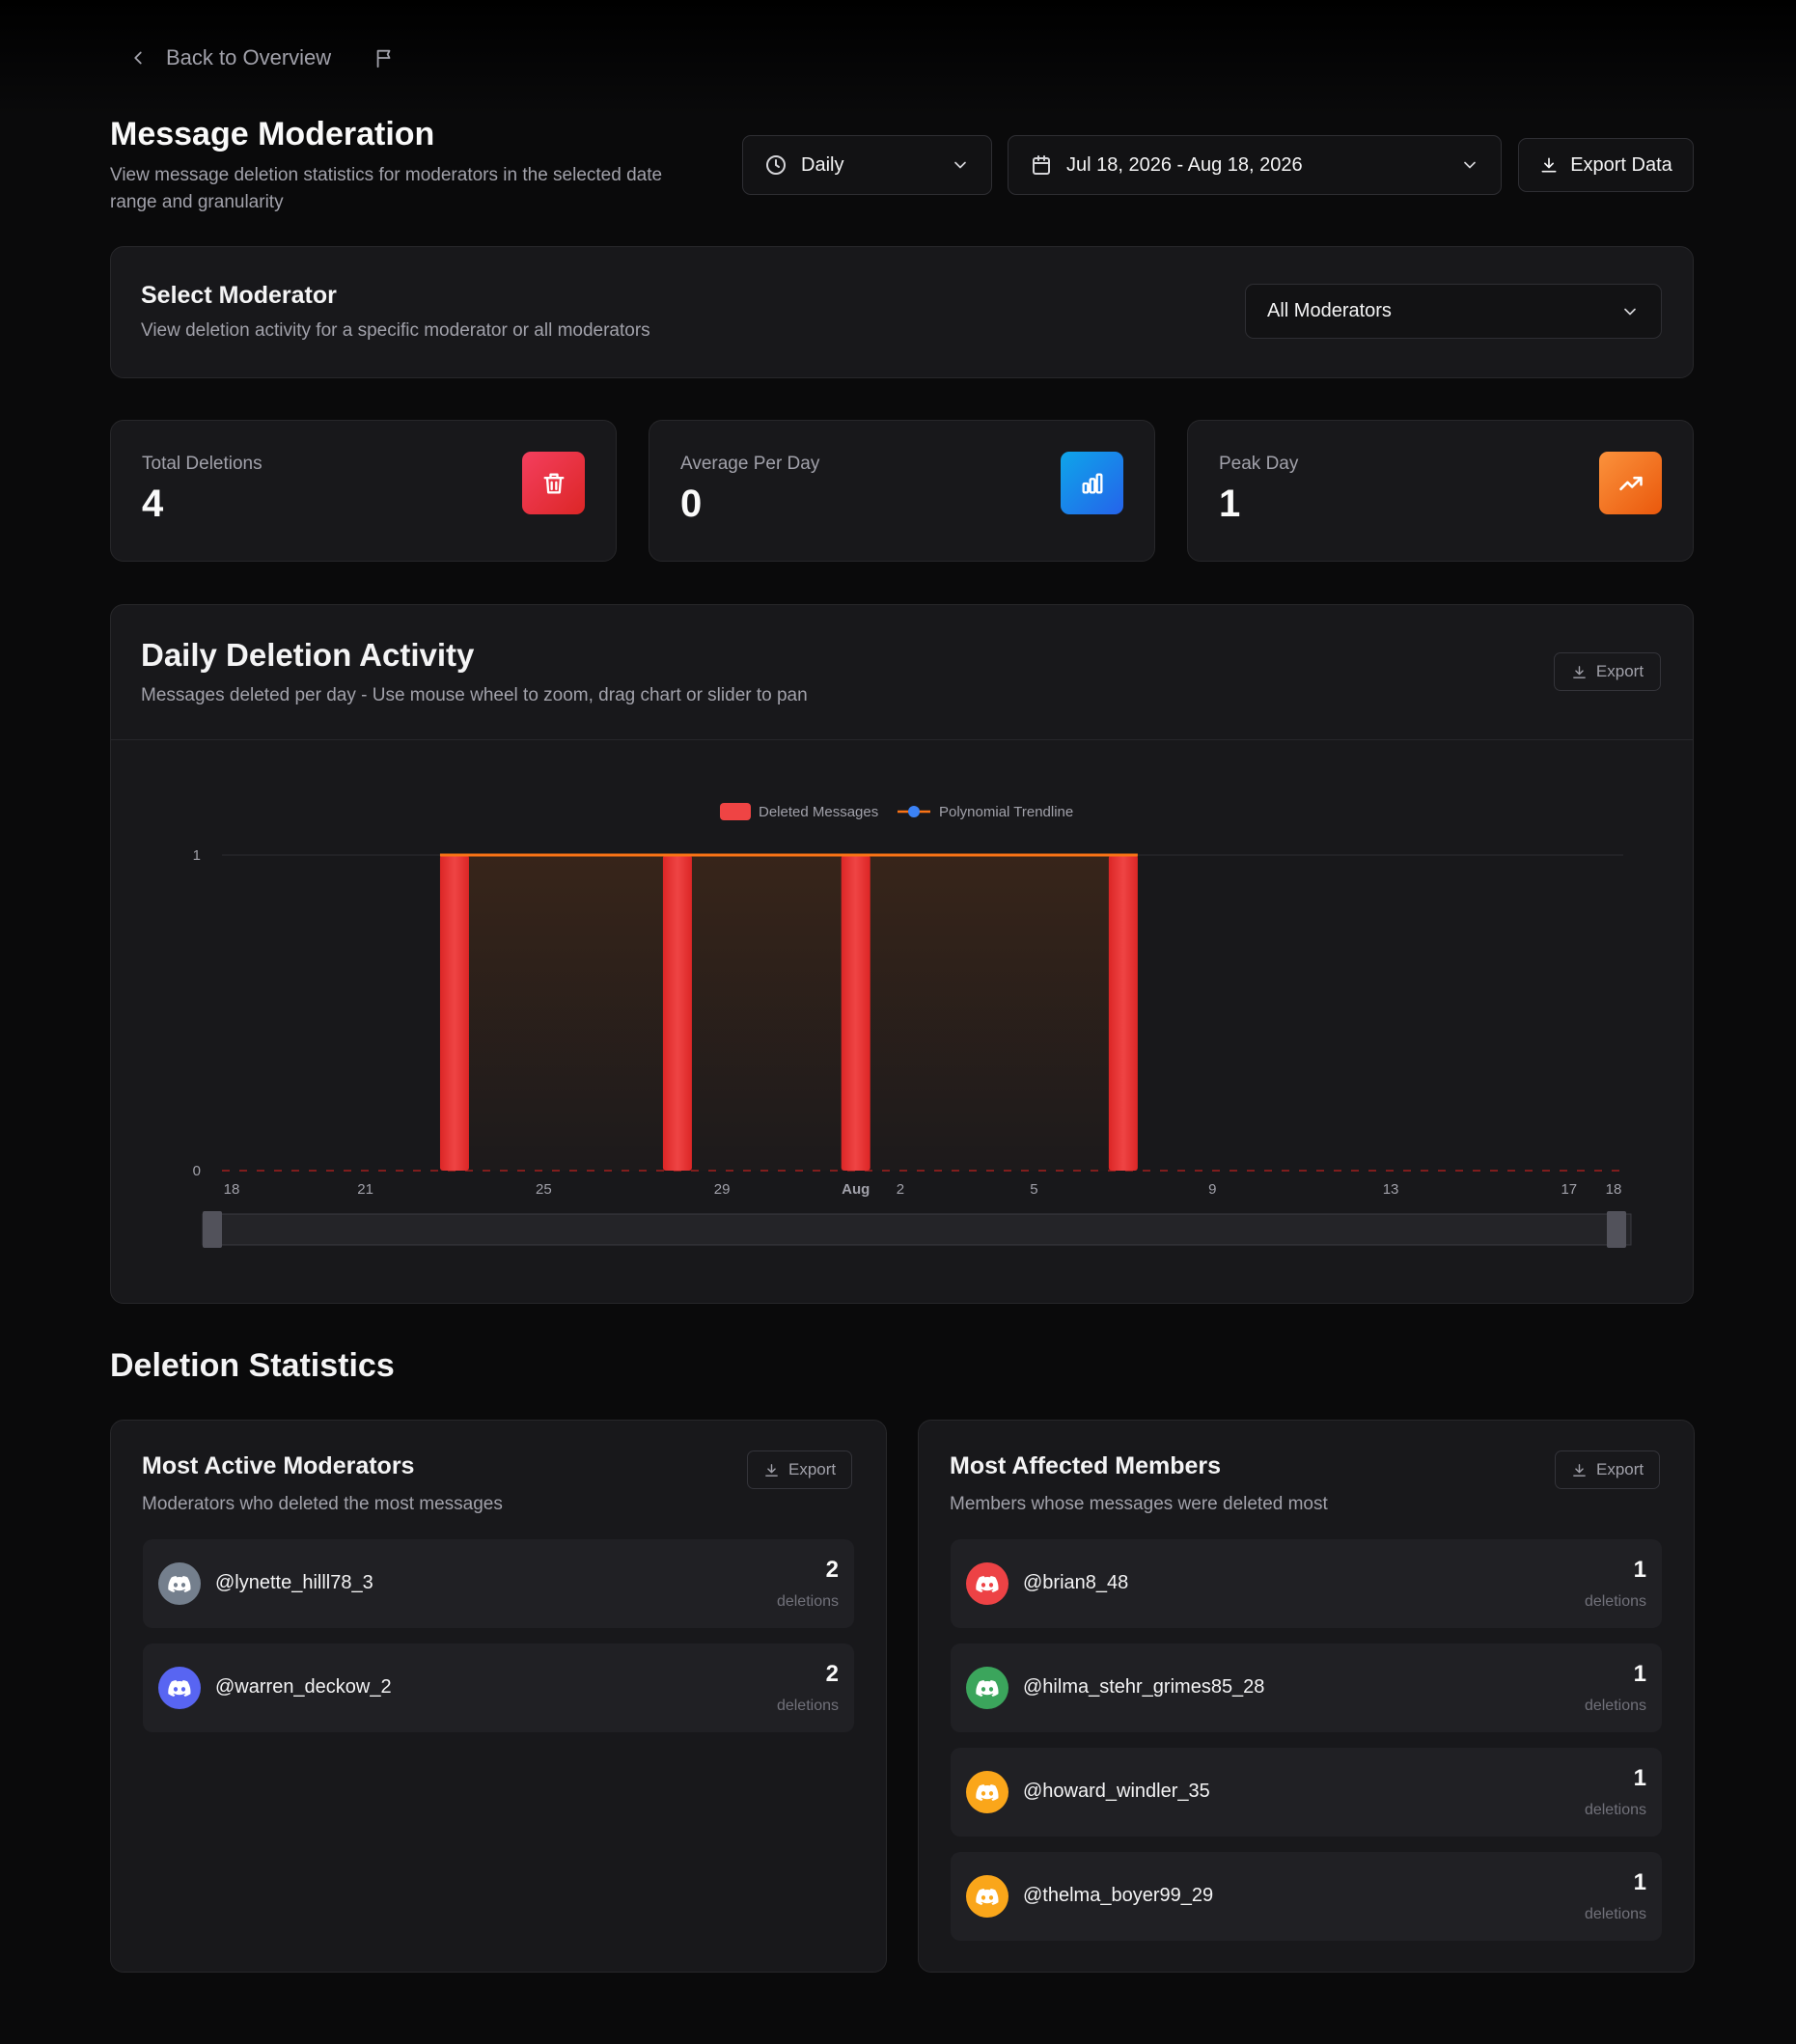  Describe the element at coordinates (1033, 1190) in the screenshot. I see `x-tick-label: 5` at that location.